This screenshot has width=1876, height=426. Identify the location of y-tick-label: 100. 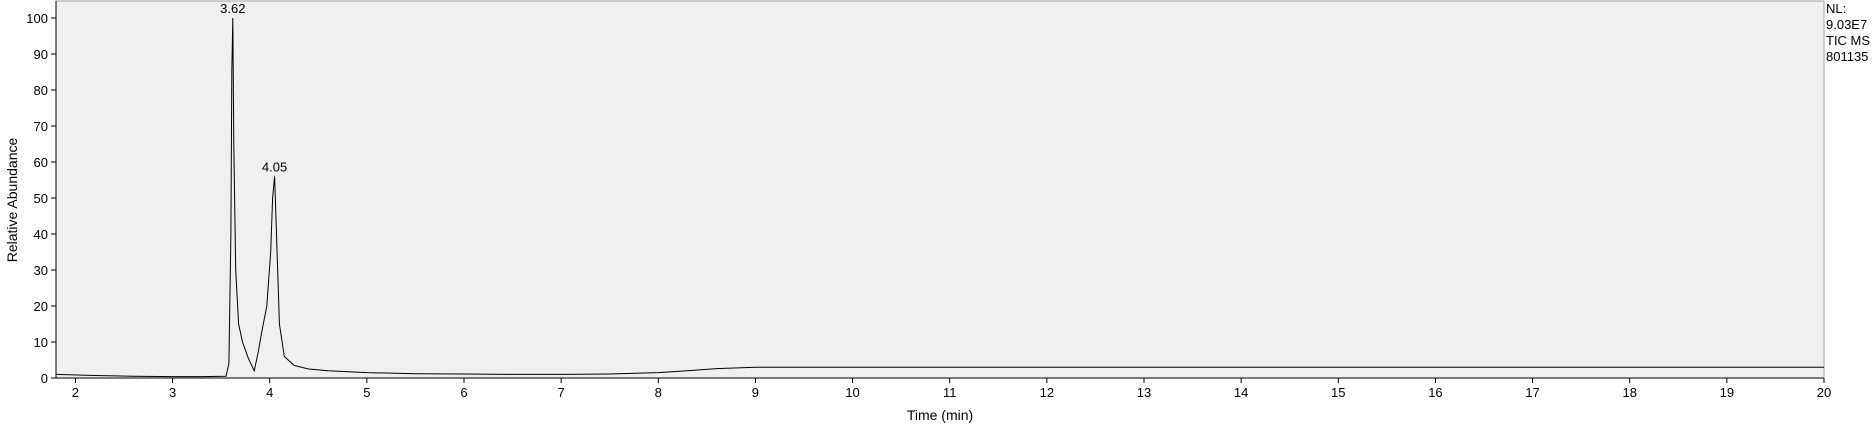
(37, 18).